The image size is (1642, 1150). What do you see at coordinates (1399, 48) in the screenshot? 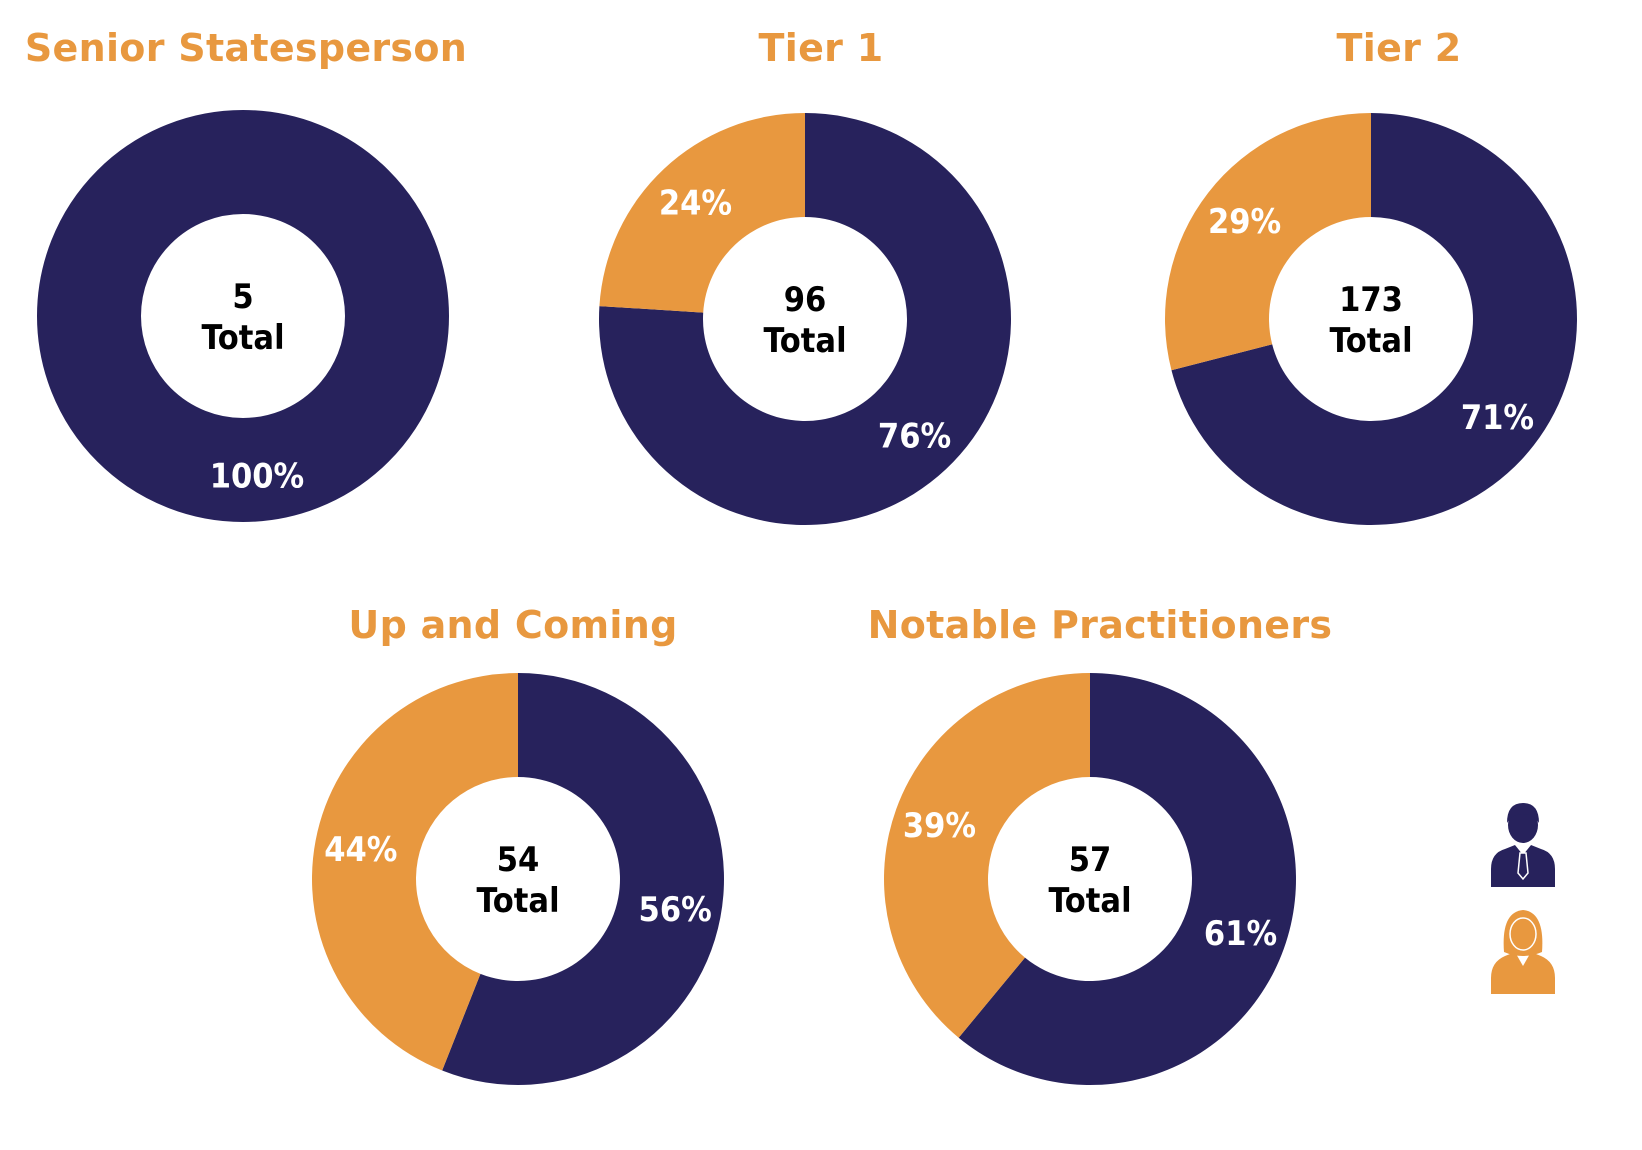
I see `chart-title-tier-2: Tier 2` at bounding box center [1399, 48].